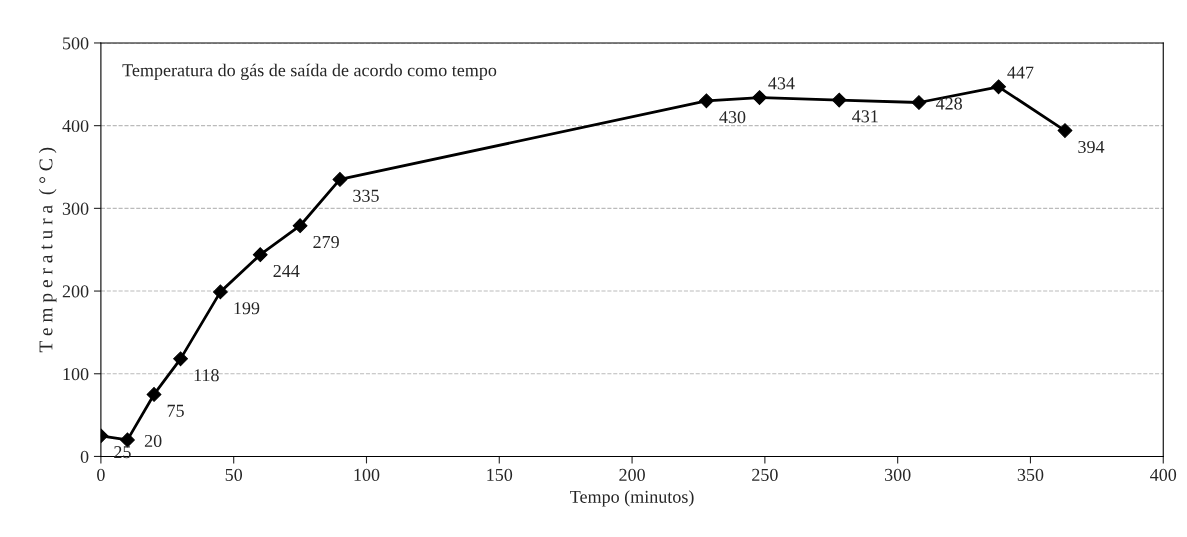  What do you see at coordinates (76, 374) in the screenshot?
I see `y-tick-label: 100` at bounding box center [76, 374].